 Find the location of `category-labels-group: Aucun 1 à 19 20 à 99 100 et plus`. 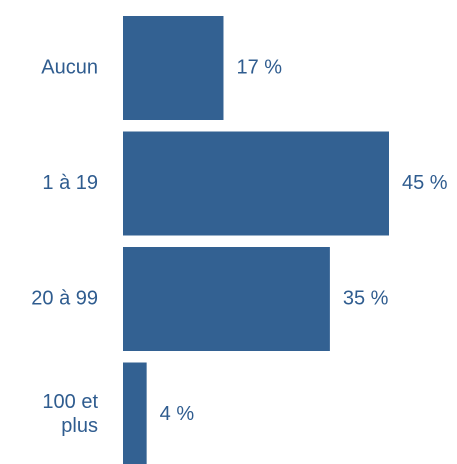

category-labels-group: Aucun 1 à 19 20 à 99 100 et plus is located at coordinates (64, 246).